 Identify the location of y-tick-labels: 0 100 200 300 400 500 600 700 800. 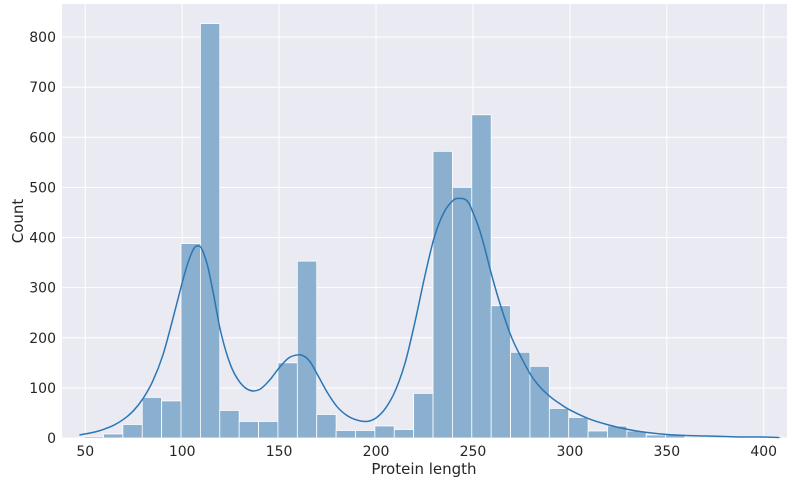
(42, 238).